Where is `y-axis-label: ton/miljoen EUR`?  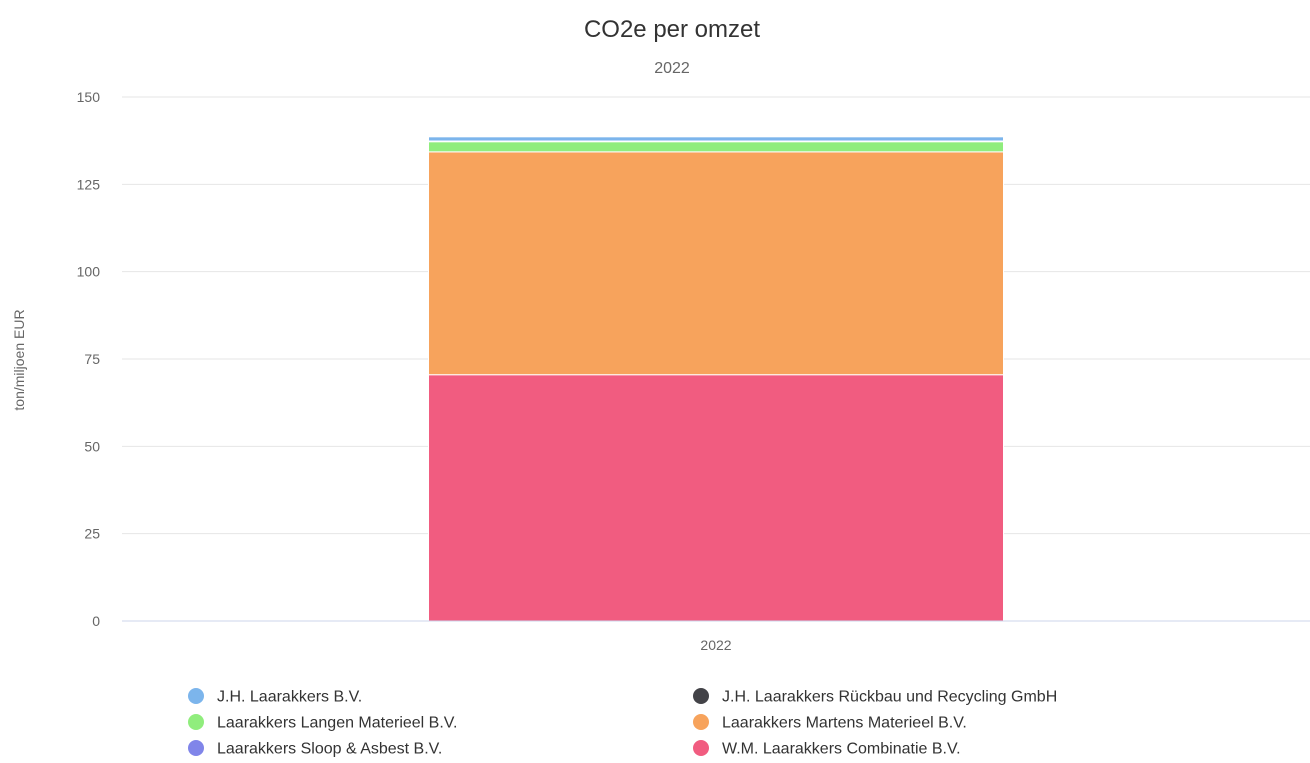
y-axis-label: ton/miljoen EUR is located at coordinates (19, 359).